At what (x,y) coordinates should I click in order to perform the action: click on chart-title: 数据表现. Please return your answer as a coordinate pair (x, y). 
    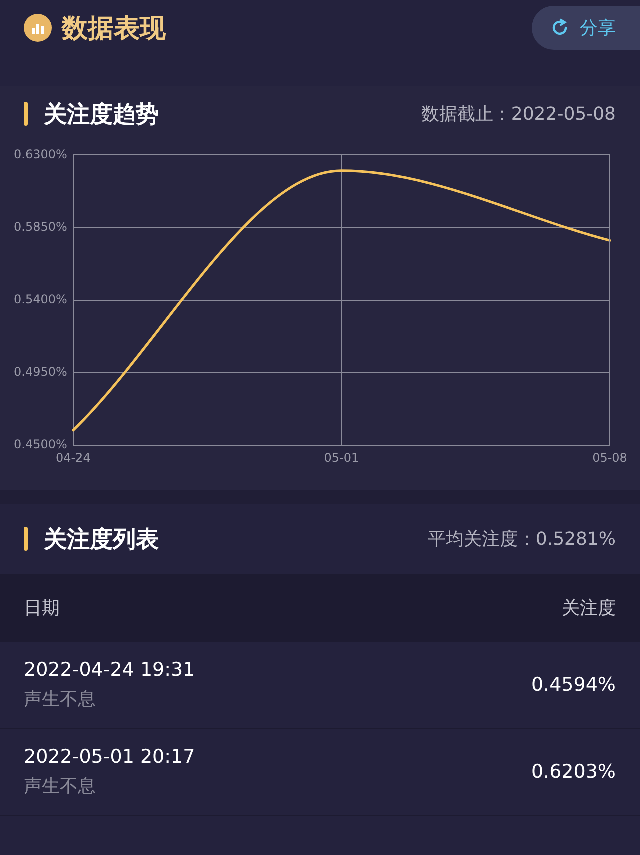
    Looking at the image, I should click on (114, 29).